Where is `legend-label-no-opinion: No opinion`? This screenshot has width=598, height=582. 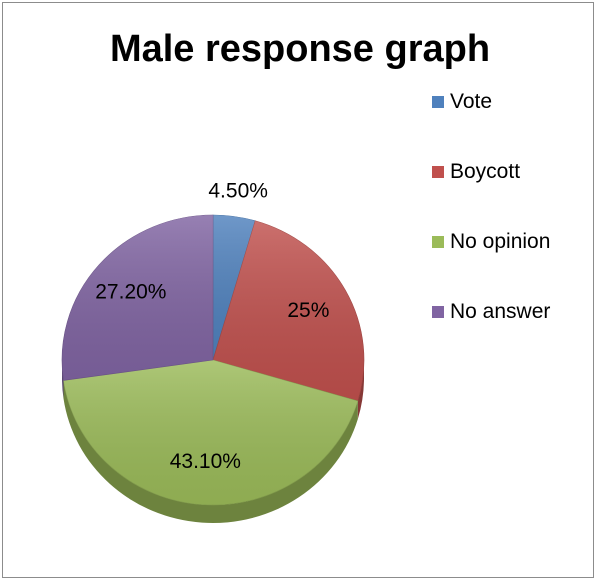 legend-label-no-opinion: No opinion is located at coordinates (500, 241).